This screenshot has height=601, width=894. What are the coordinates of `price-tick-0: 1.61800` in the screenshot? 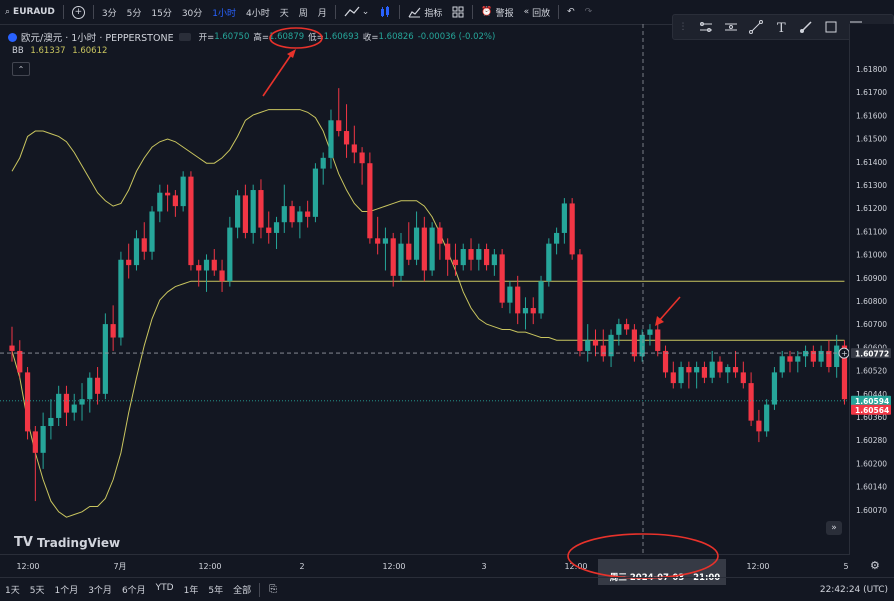 It's located at (871, 69).